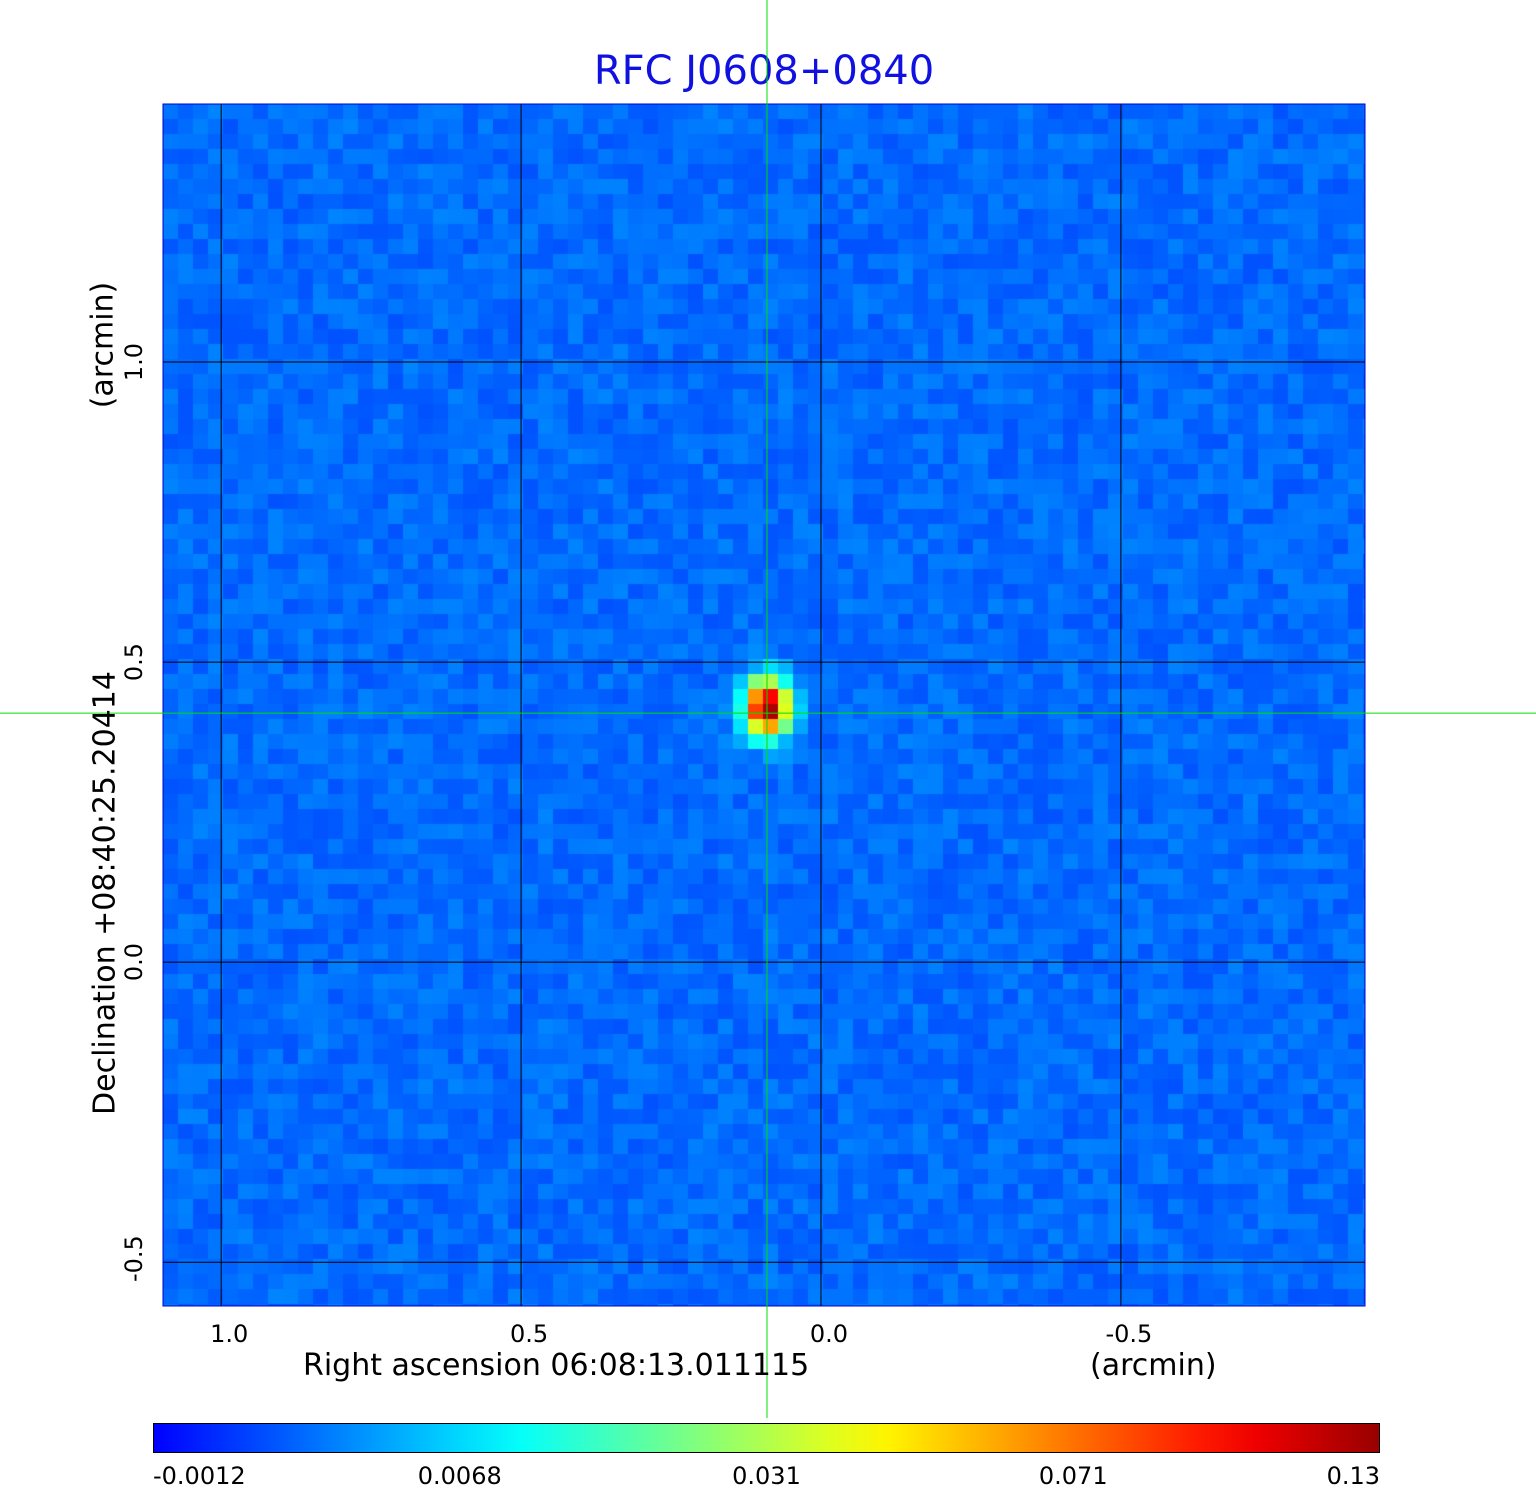 The width and height of the screenshot is (1536, 1511). I want to click on y-axis-label: Declination +08:40:25.20414, so click(105, 893).